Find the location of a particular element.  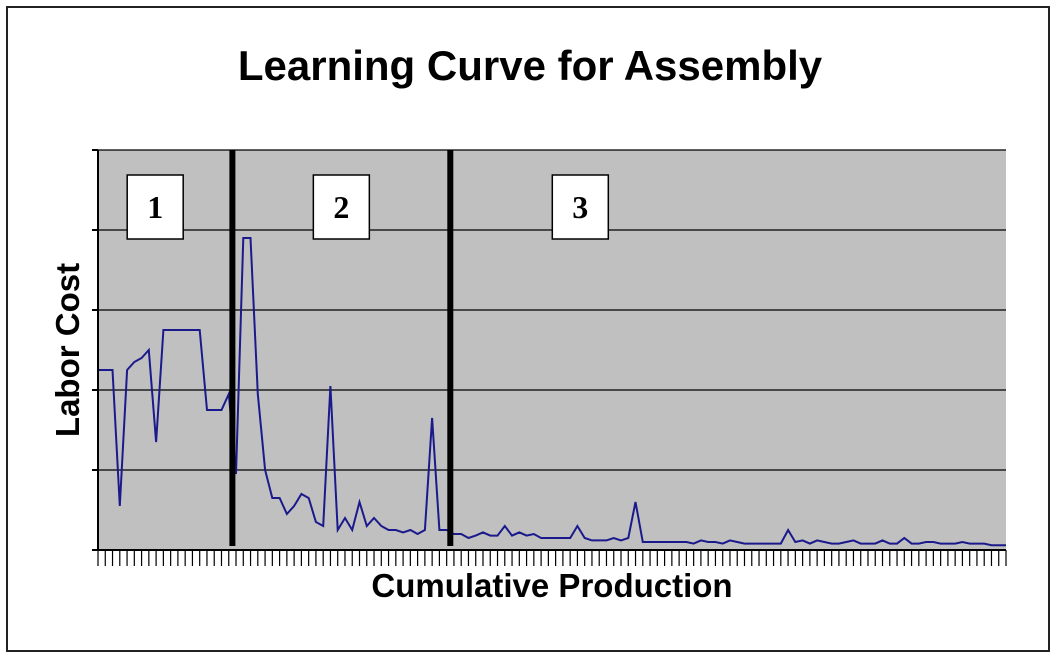

region-label-2: 2 is located at coordinates (341, 207).